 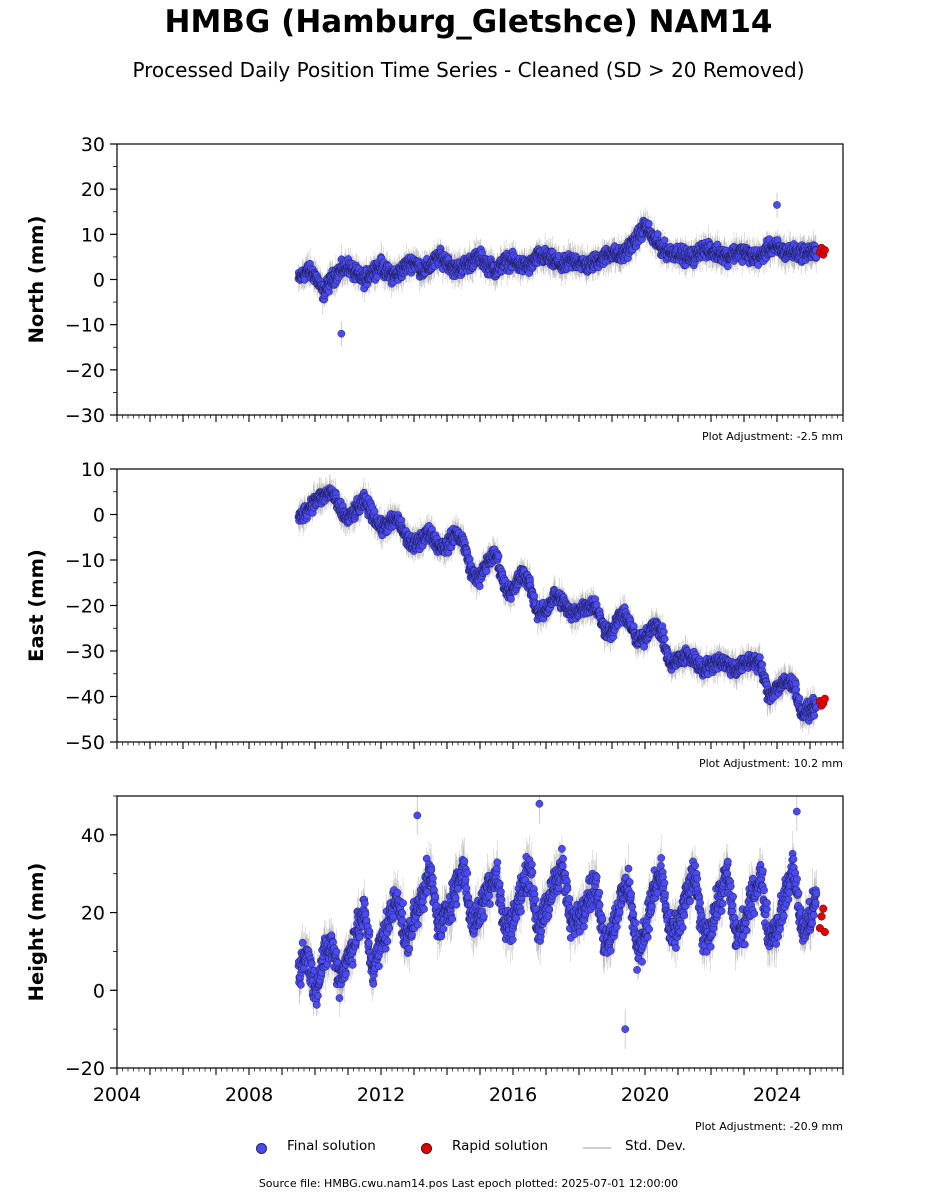 I want to click on final-solution-points, so click(x=557, y=269).